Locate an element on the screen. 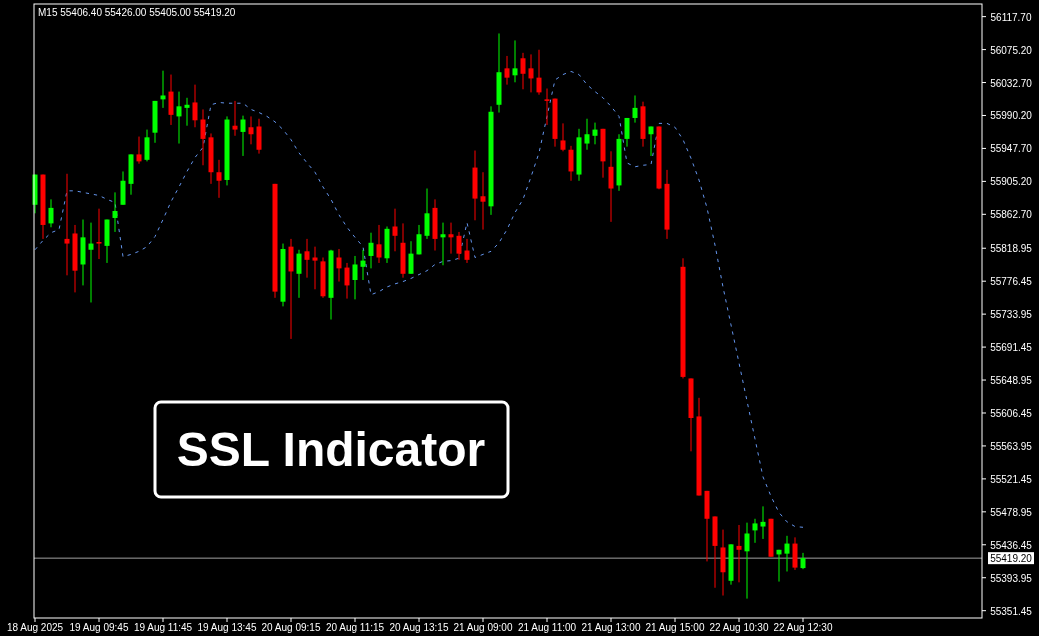 Image resolution: width=1039 pixels, height=636 pixels. y-tick-label: 55905.20 is located at coordinates (1011, 182).